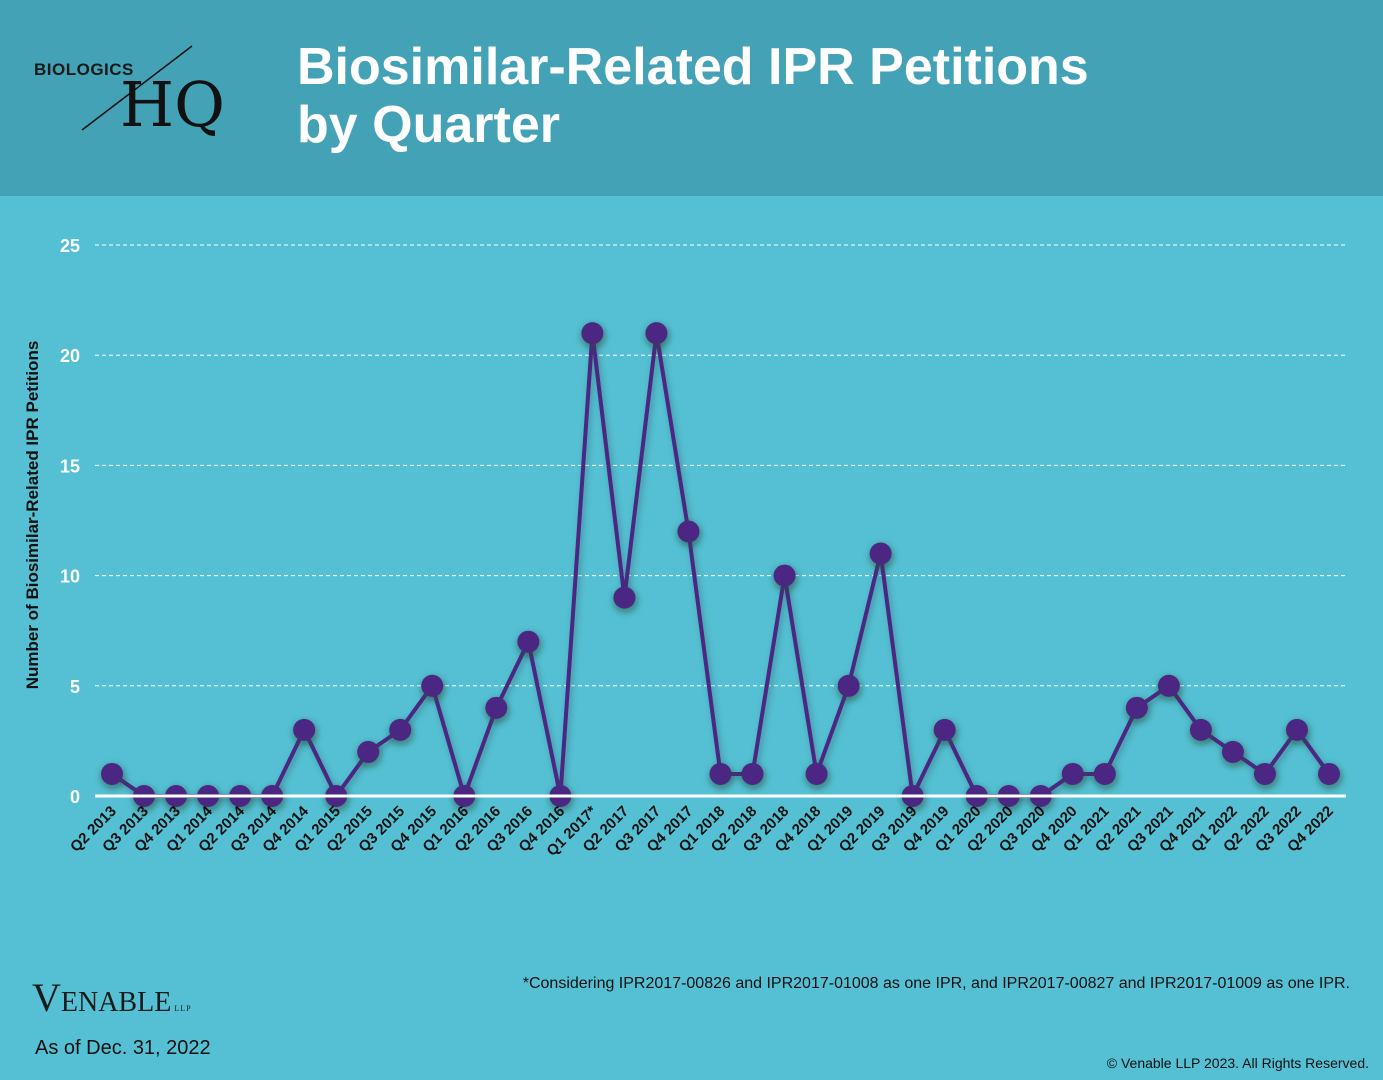 Image resolution: width=1383 pixels, height=1080 pixels. Describe the element at coordinates (172, 104) in the screenshot. I see `logo-hq: HQ` at that location.